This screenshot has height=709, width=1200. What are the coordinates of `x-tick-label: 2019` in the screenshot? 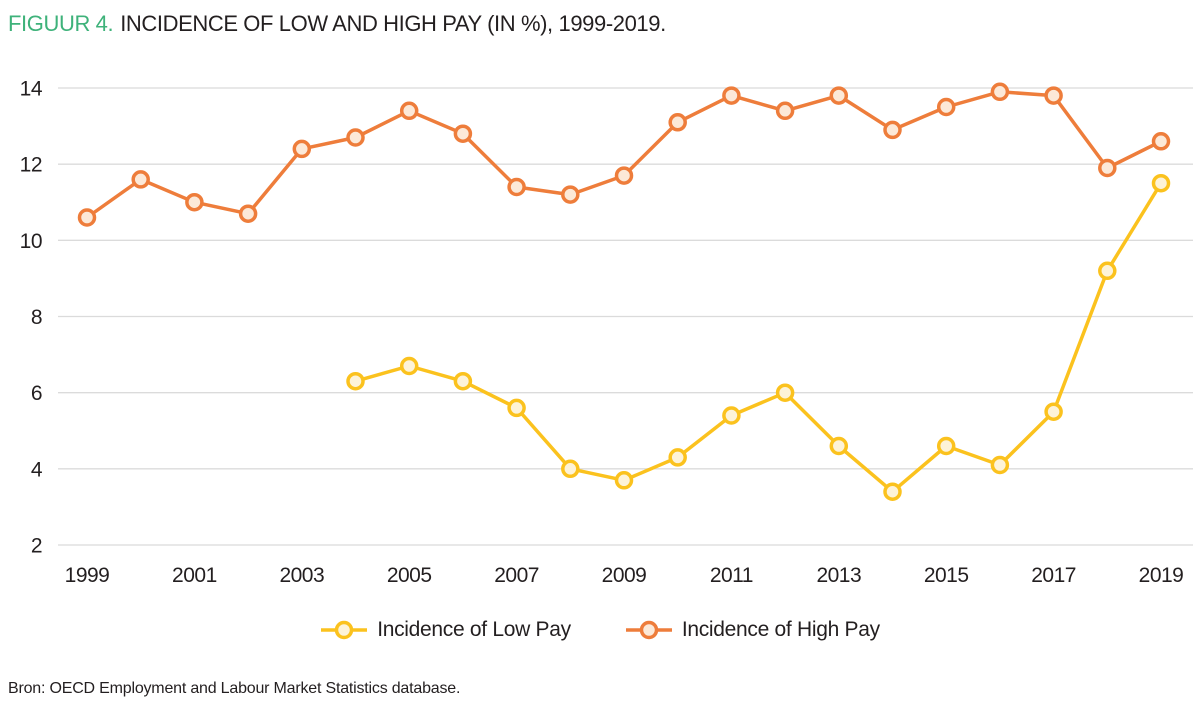 It's located at (1161, 575).